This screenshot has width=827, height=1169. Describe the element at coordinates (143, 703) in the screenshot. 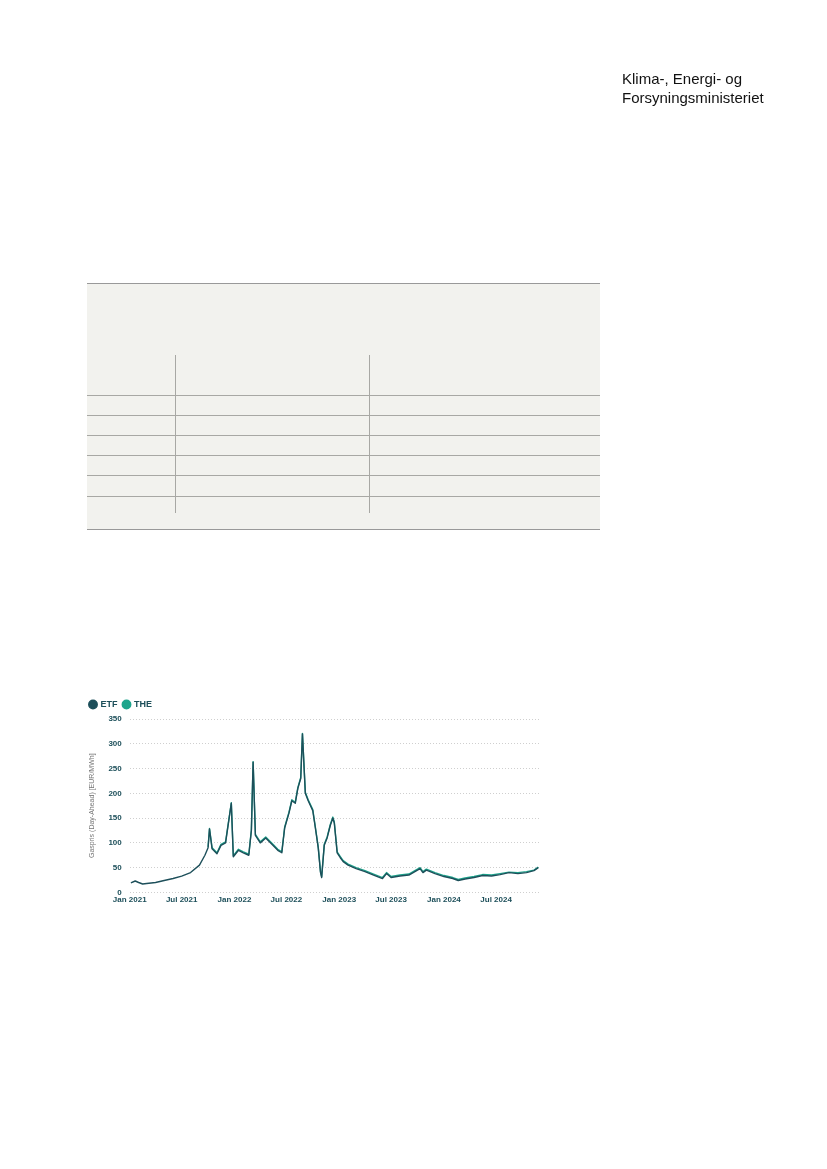

I see `legend-label: THE` at that location.